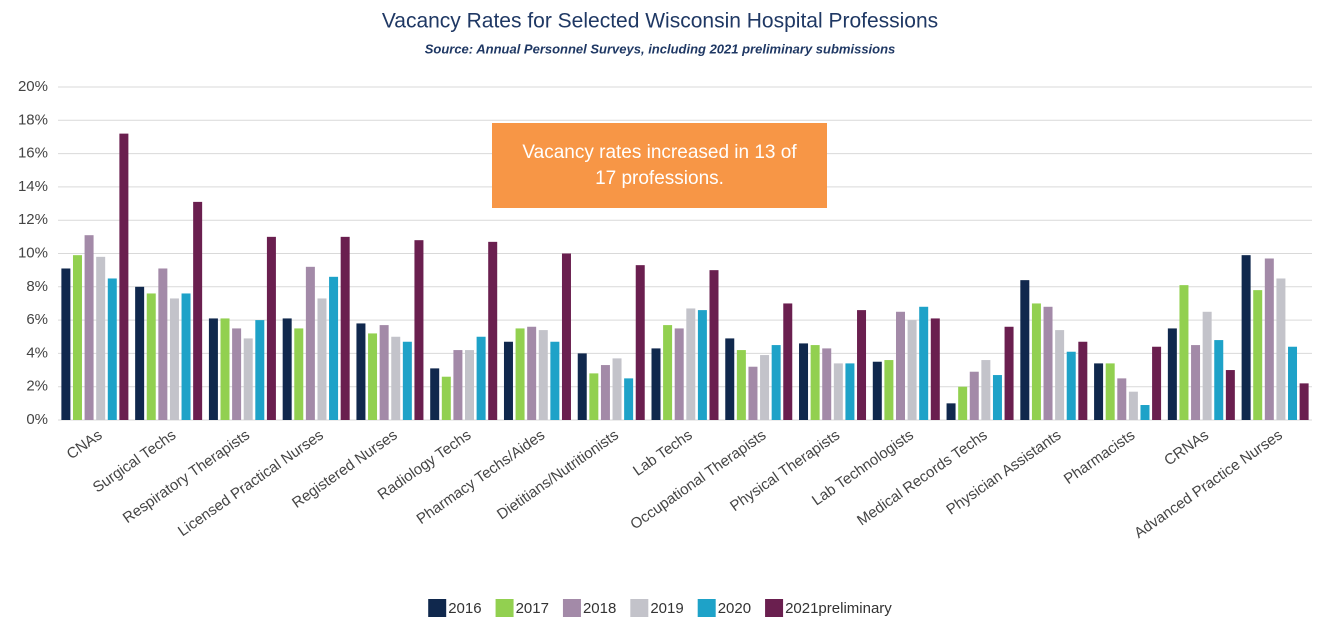 This screenshot has width=1320, height=622. Describe the element at coordinates (33, 186) in the screenshot. I see `y-tick-label: 14%` at that location.